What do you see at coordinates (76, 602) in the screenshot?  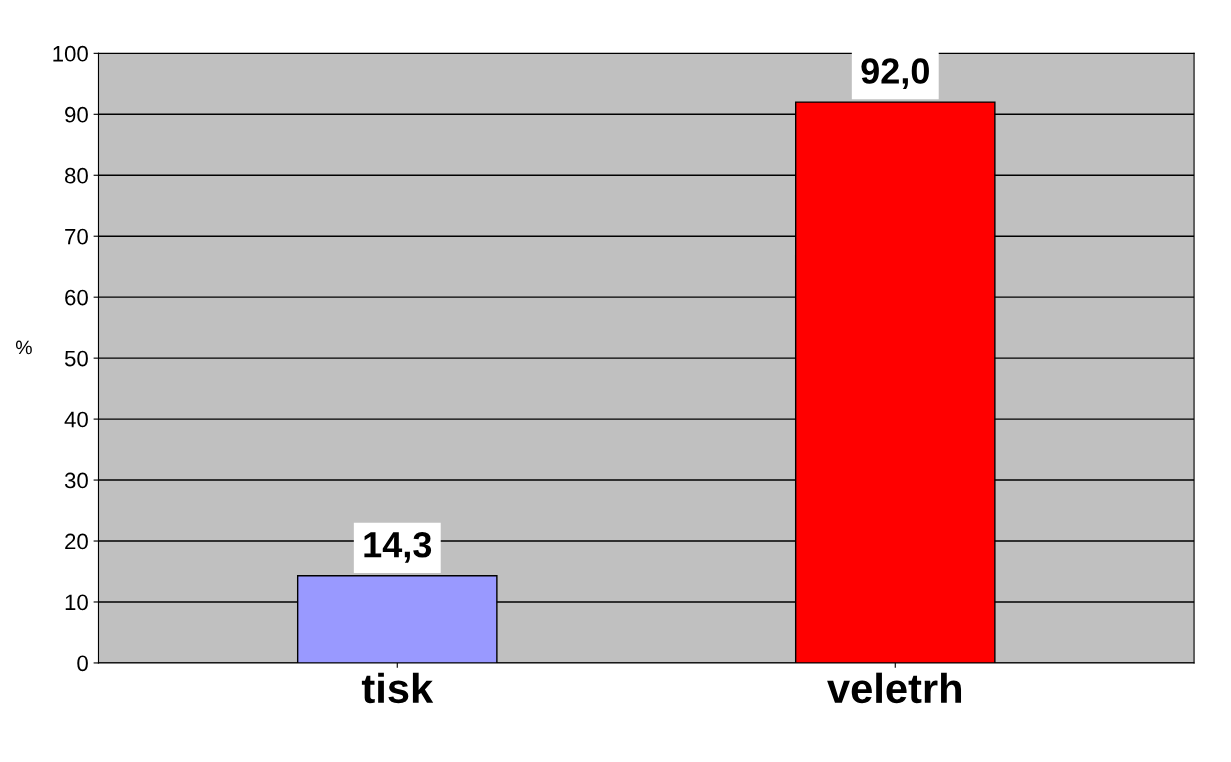 I see `y-tick-label: 10` at bounding box center [76, 602].